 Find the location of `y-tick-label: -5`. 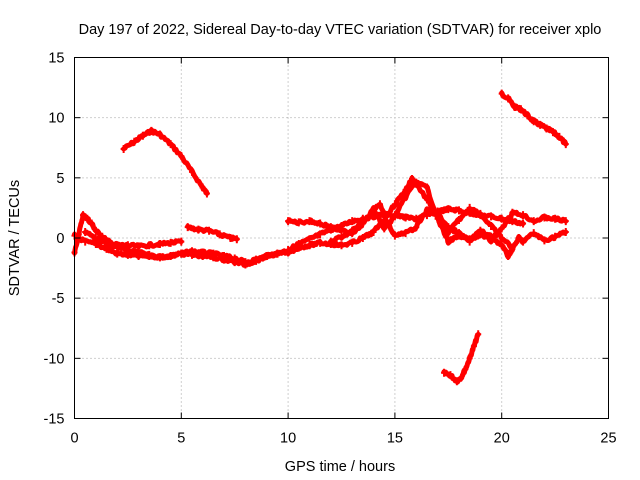

y-tick-label: -5 is located at coordinates (58, 299).